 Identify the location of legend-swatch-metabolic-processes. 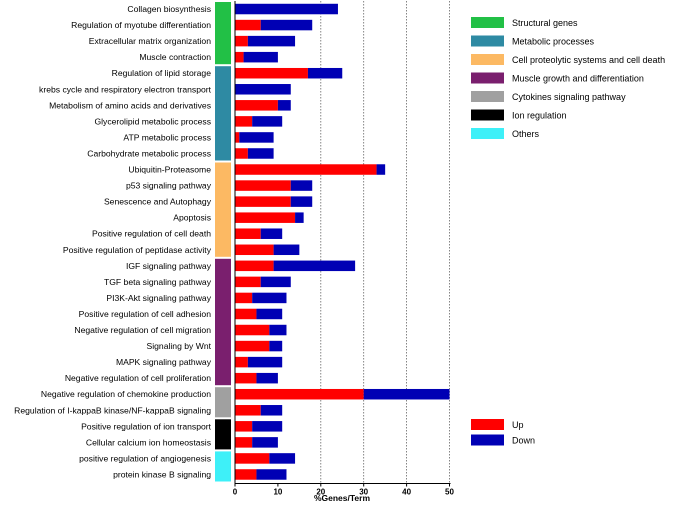
(487, 41).